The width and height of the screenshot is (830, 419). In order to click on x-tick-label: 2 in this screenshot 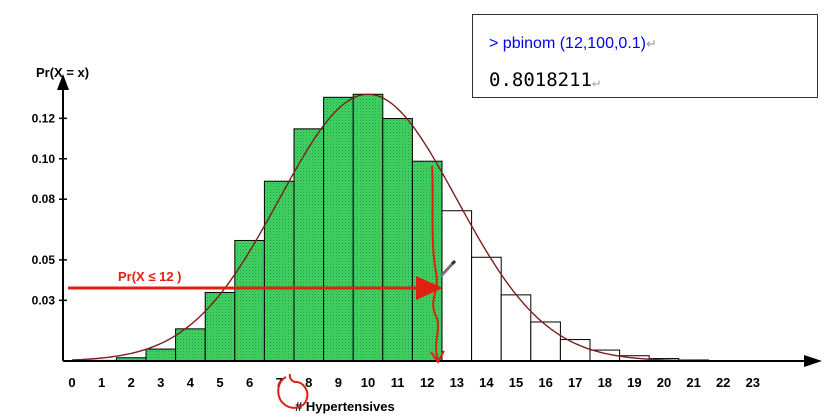, I will do `click(131, 382)`.